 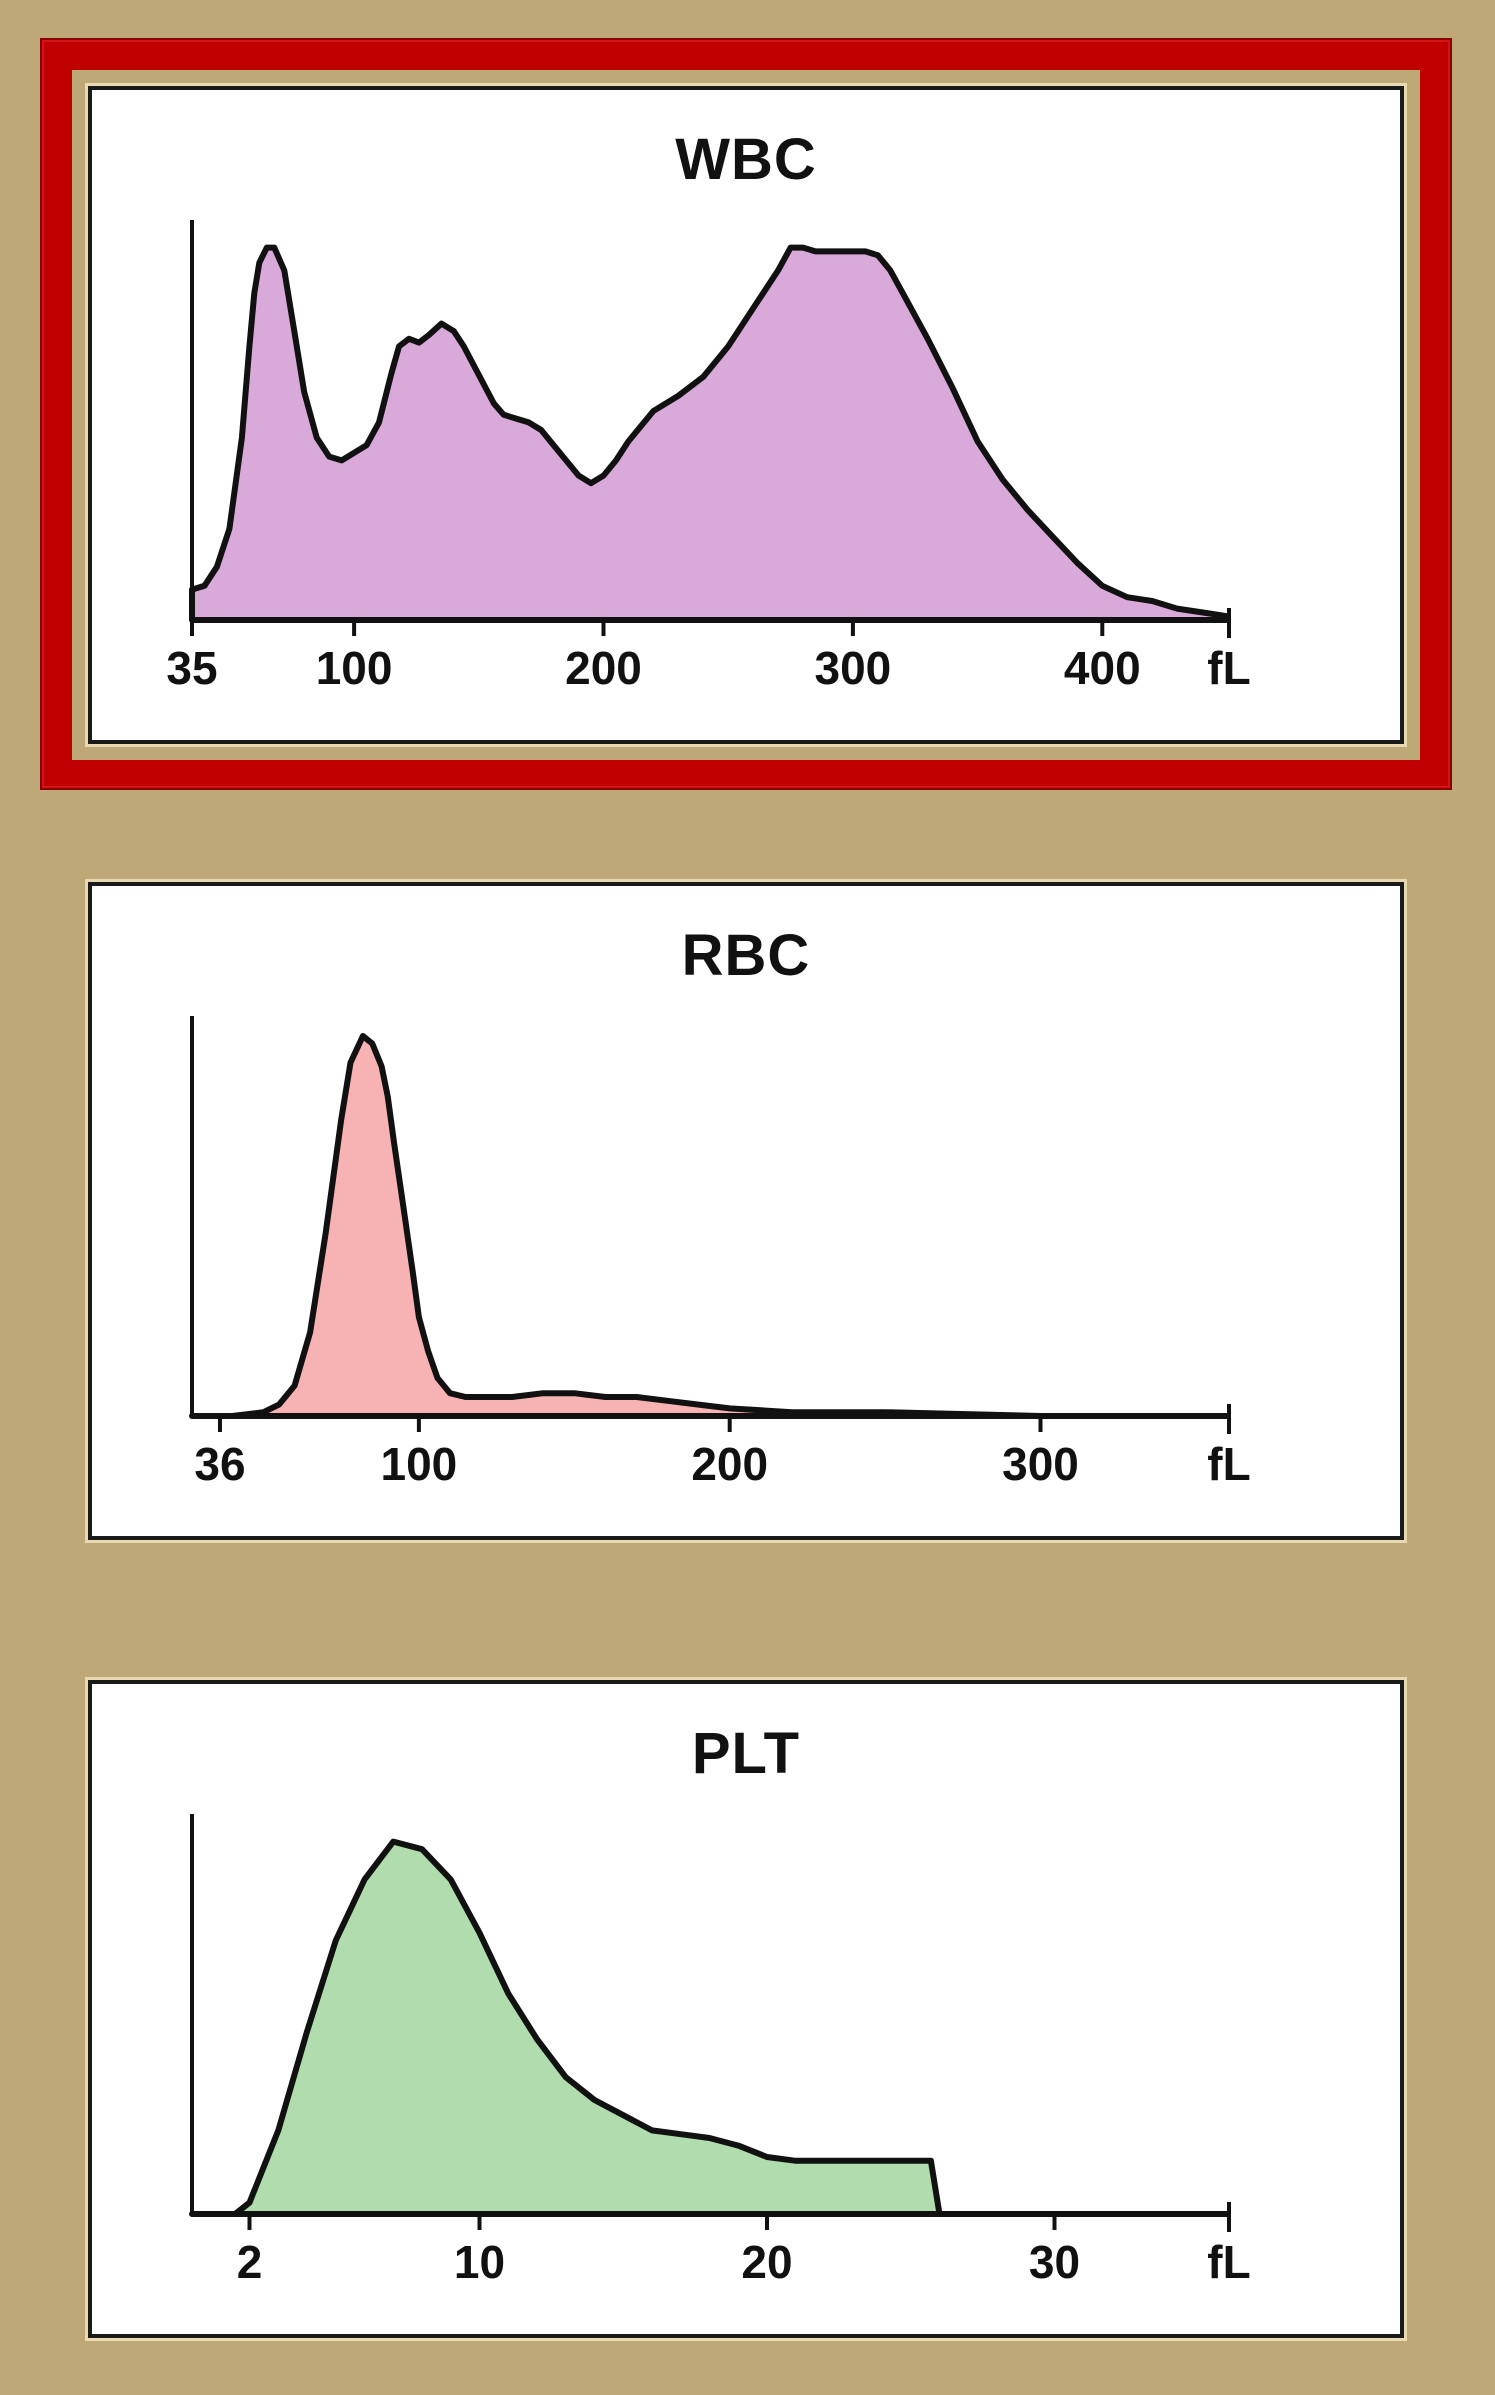 What do you see at coordinates (479, 2262) in the screenshot?
I see `x-tick-label: 10` at bounding box center [479, 2262].